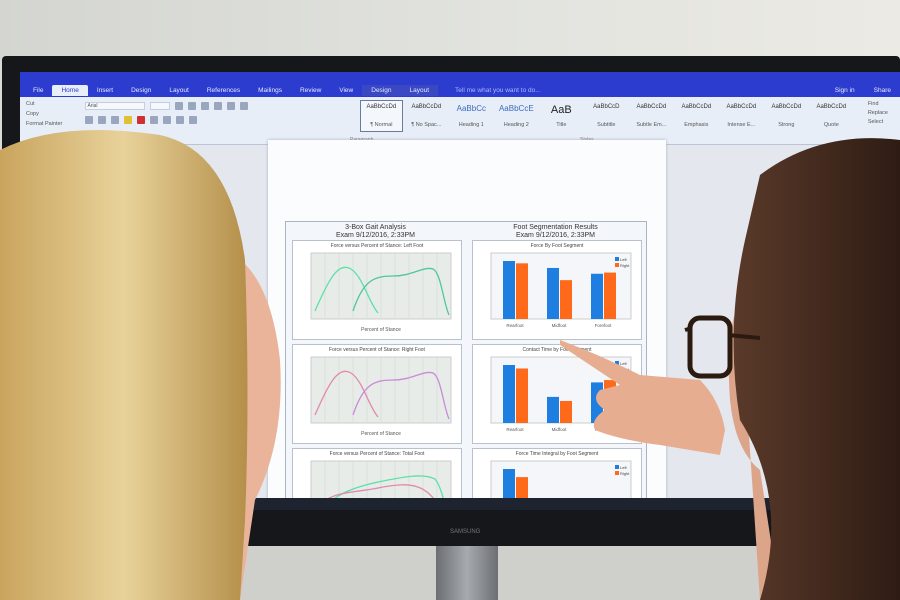 This screenshot has height=600, width=900. Describe the element at coordinates (561, 116) in the screenshot. I see `style-title: AaB Title` at that location.